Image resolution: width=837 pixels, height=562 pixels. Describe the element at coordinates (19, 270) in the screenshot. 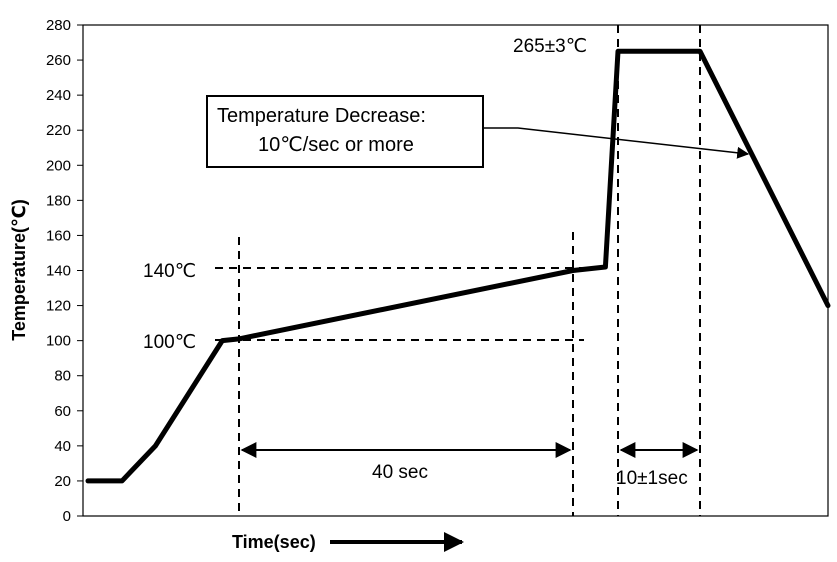

I see `y-axis-label: Temperature(℃)` at that location.